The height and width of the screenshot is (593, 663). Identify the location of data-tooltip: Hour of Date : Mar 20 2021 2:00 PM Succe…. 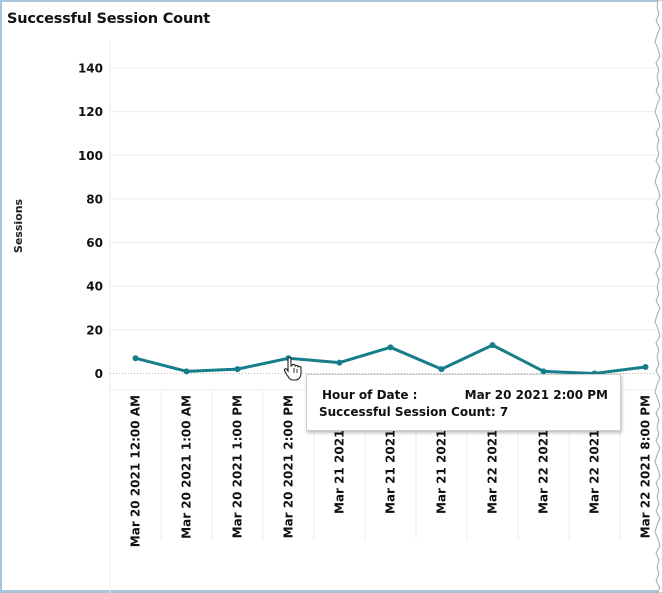
(463, 402).